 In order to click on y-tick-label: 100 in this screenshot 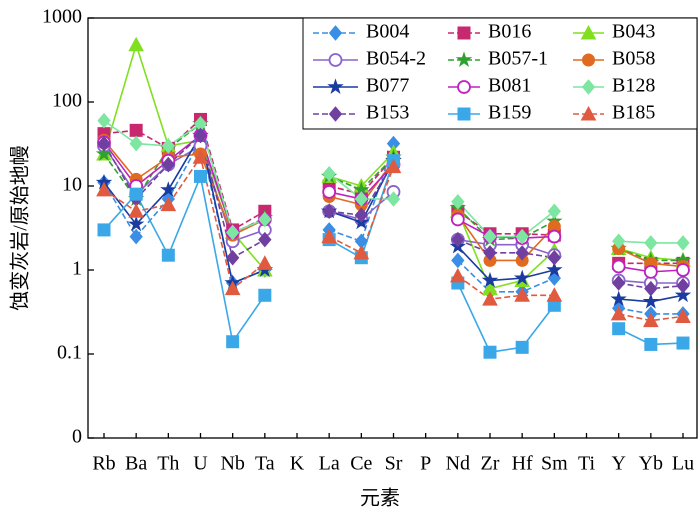, I will do `click(67, 101)`.